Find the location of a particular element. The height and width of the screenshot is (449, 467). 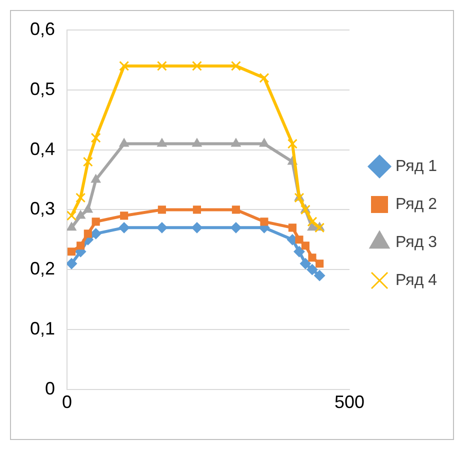

y-tick-label: 0,5 is located at coordinates (43, 88).